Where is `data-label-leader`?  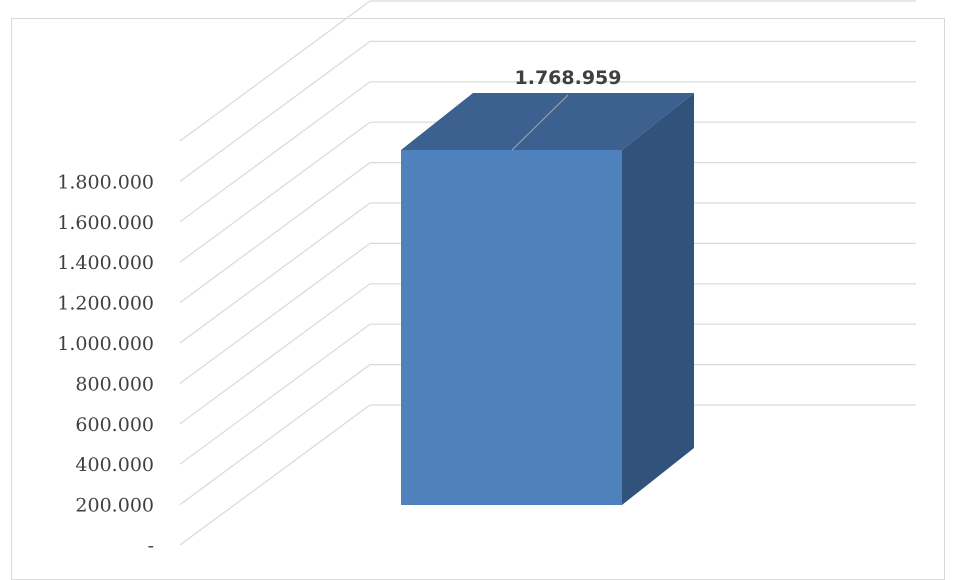
data-label-leader is located at coordinates (540, 122).